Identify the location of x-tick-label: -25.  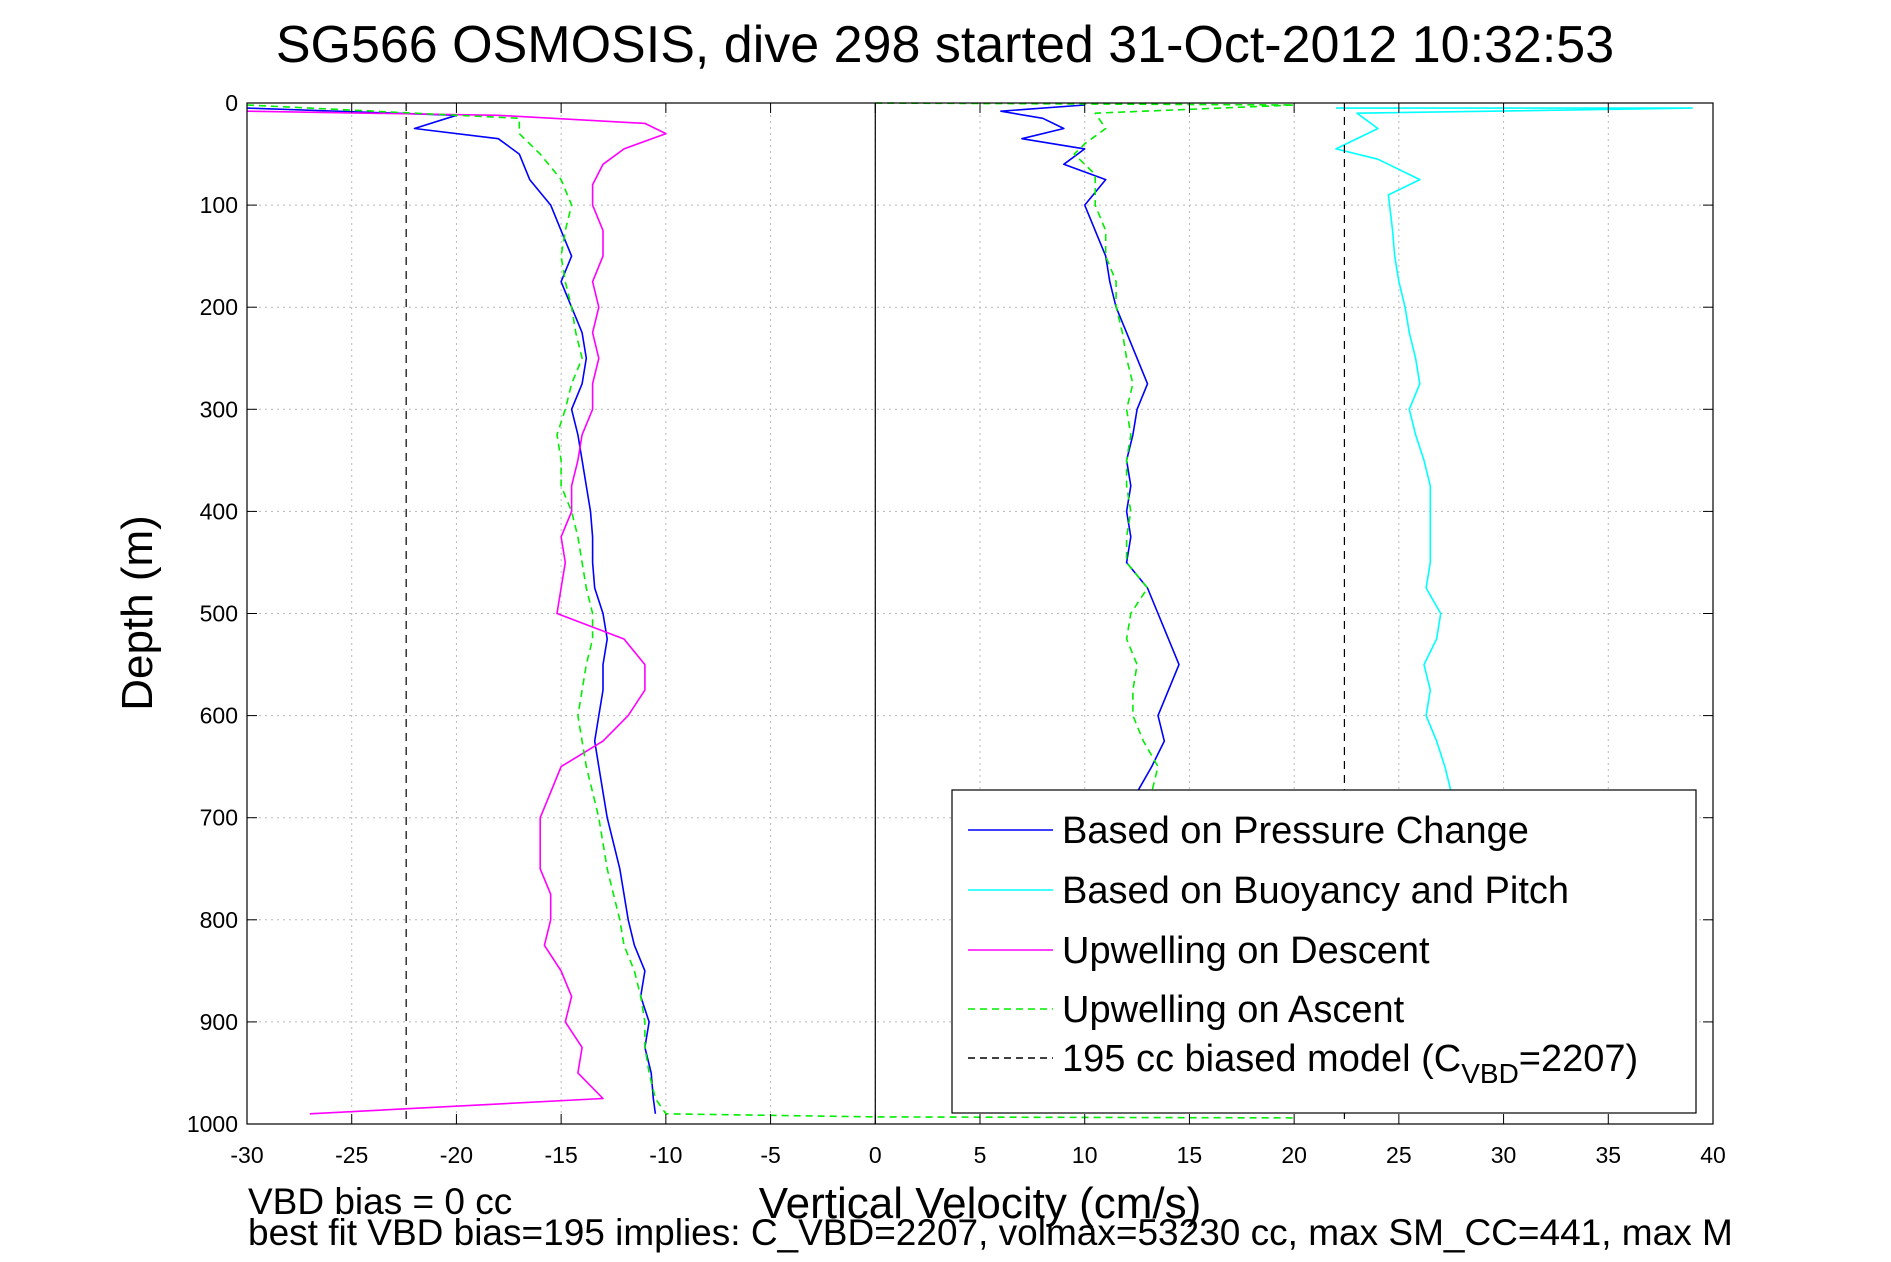
(351, 1155).